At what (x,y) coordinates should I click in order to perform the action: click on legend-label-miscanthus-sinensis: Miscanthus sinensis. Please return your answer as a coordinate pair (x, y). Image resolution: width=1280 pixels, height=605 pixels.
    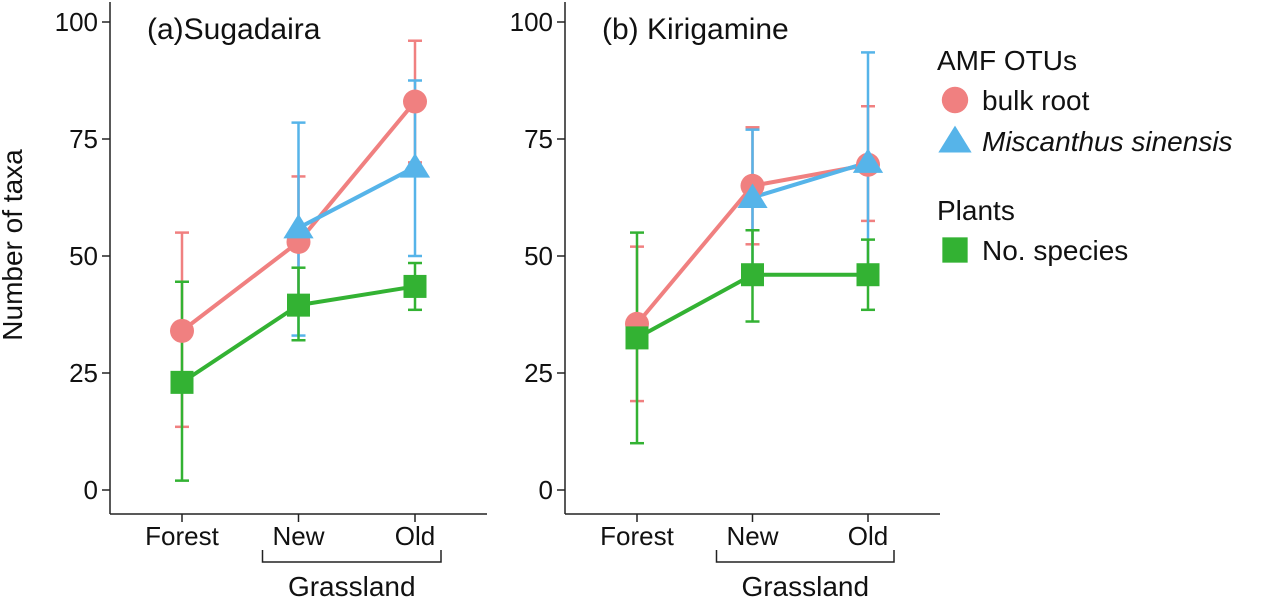
    Looking at the image, I should click on (1107, 141).